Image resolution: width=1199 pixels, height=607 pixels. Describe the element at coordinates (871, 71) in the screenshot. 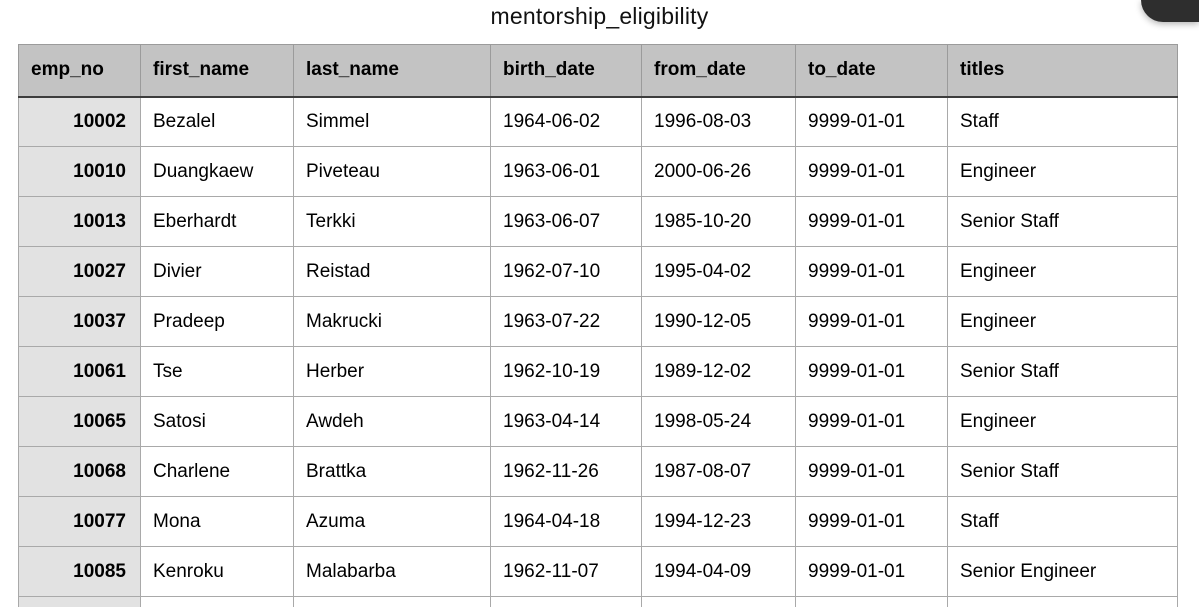

I see `column-header-to_date: to_date` at that location.